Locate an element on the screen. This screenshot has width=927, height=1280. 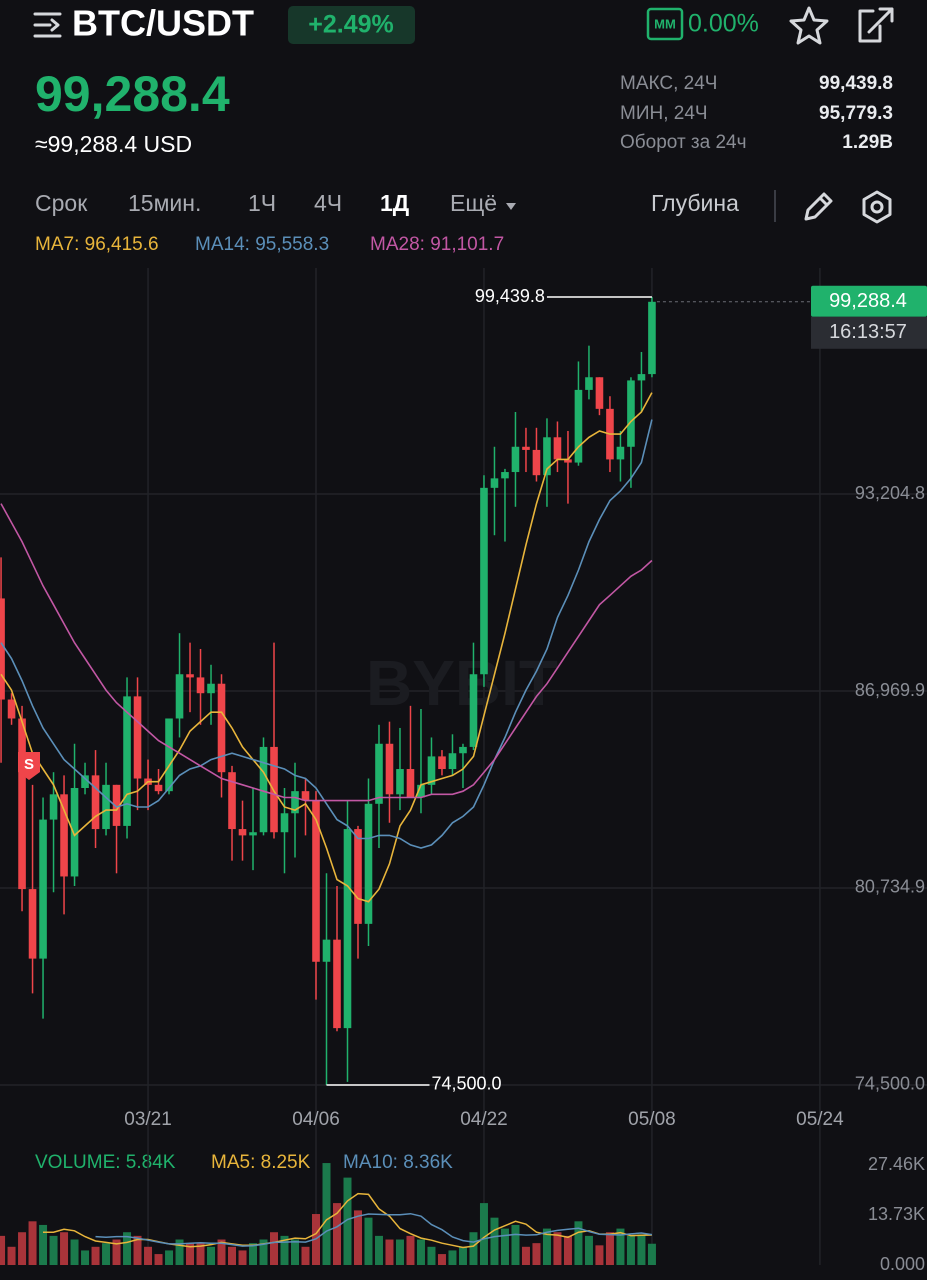
x-tick-label: 05/24 is located at coordinates (820, 1119).